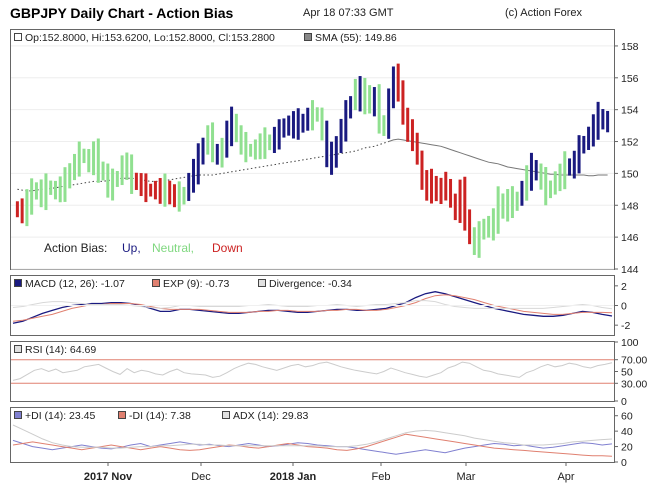 This screenshot has width=650, height=489. I want to click on rsi-y-tick-label: 30.00, so click(634, 384).